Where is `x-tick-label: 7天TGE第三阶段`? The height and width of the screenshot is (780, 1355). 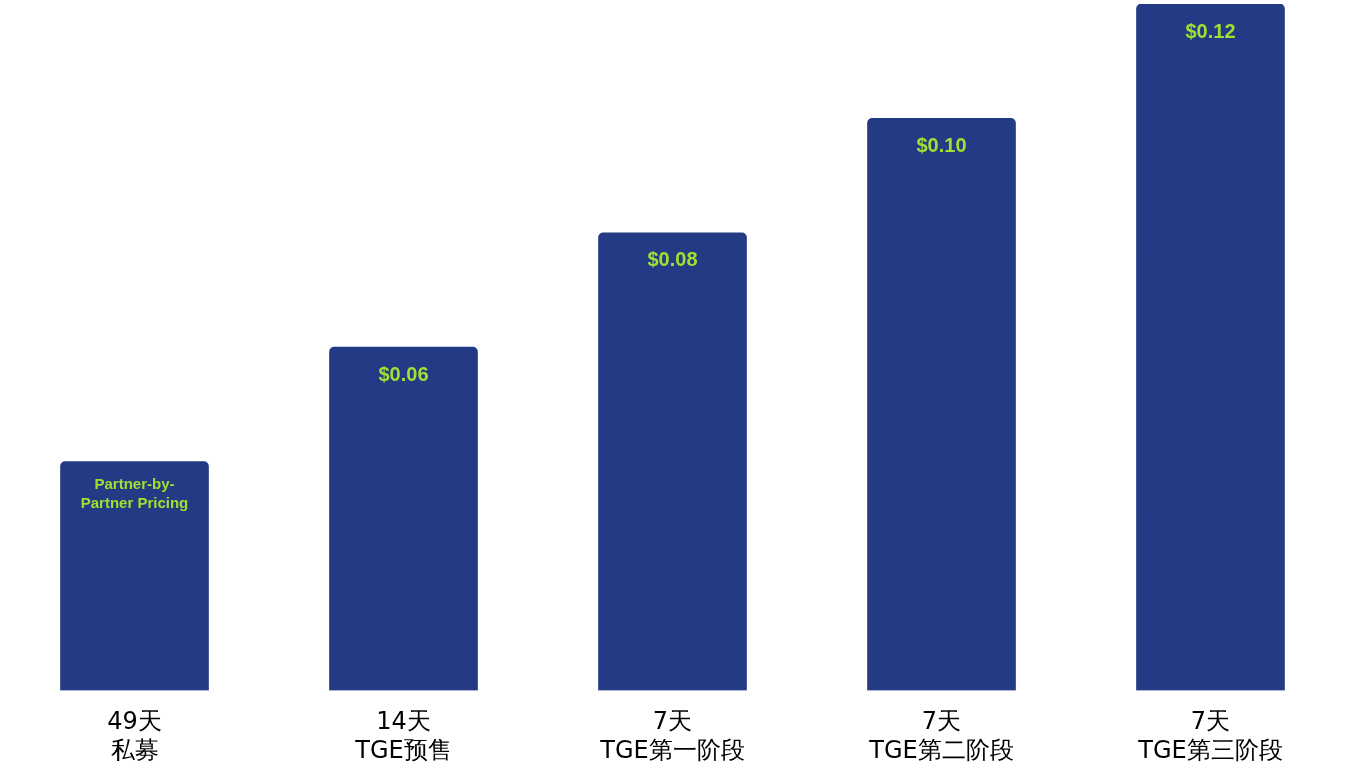 x-tick-label: 7天TGE第三阶段 is located at coordinates (1210, 735).